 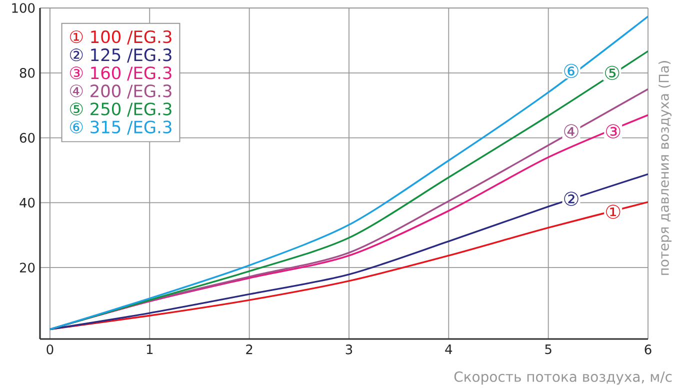 What do you see at coordinates (613, 211) in the screenshot?
I see `annotation: ①` at bounding box center [613, 211].